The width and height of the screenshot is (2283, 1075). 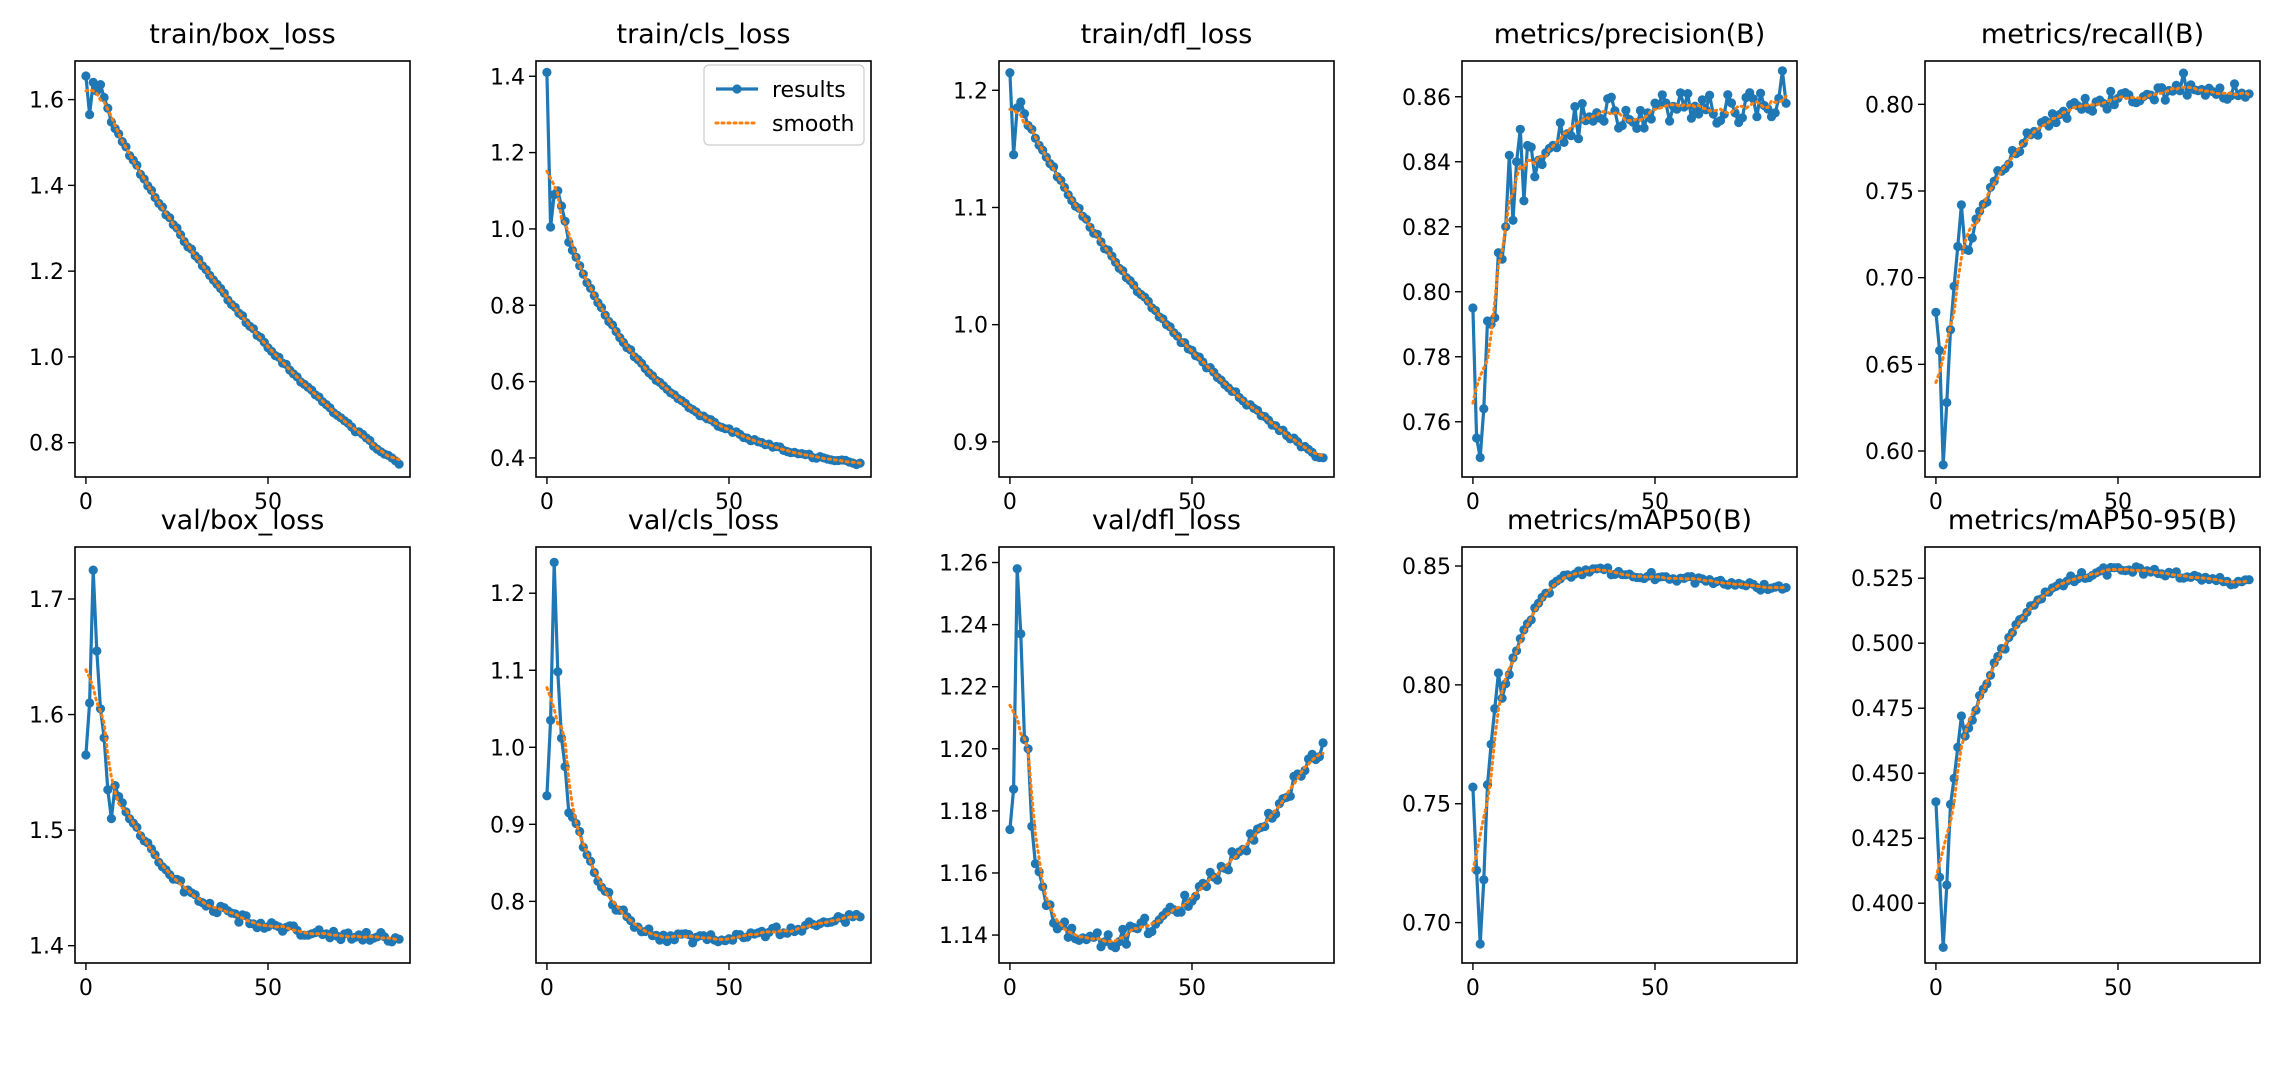 What do you see at coordinates (963, 812) in the screenshot?
I see `y-tick-label: 1.18` at bounding box center [963, 812].